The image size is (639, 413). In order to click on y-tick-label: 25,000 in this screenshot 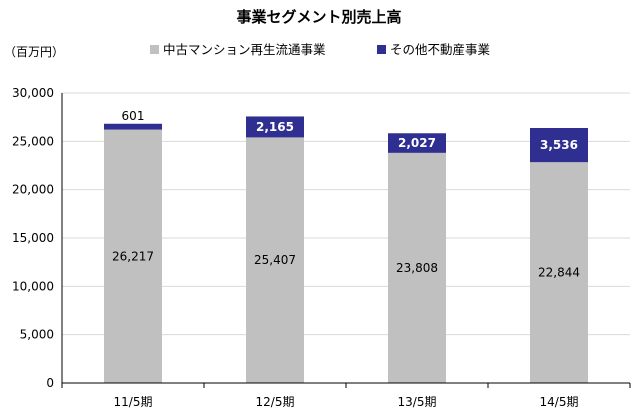, I will do `click(33, 141)`.